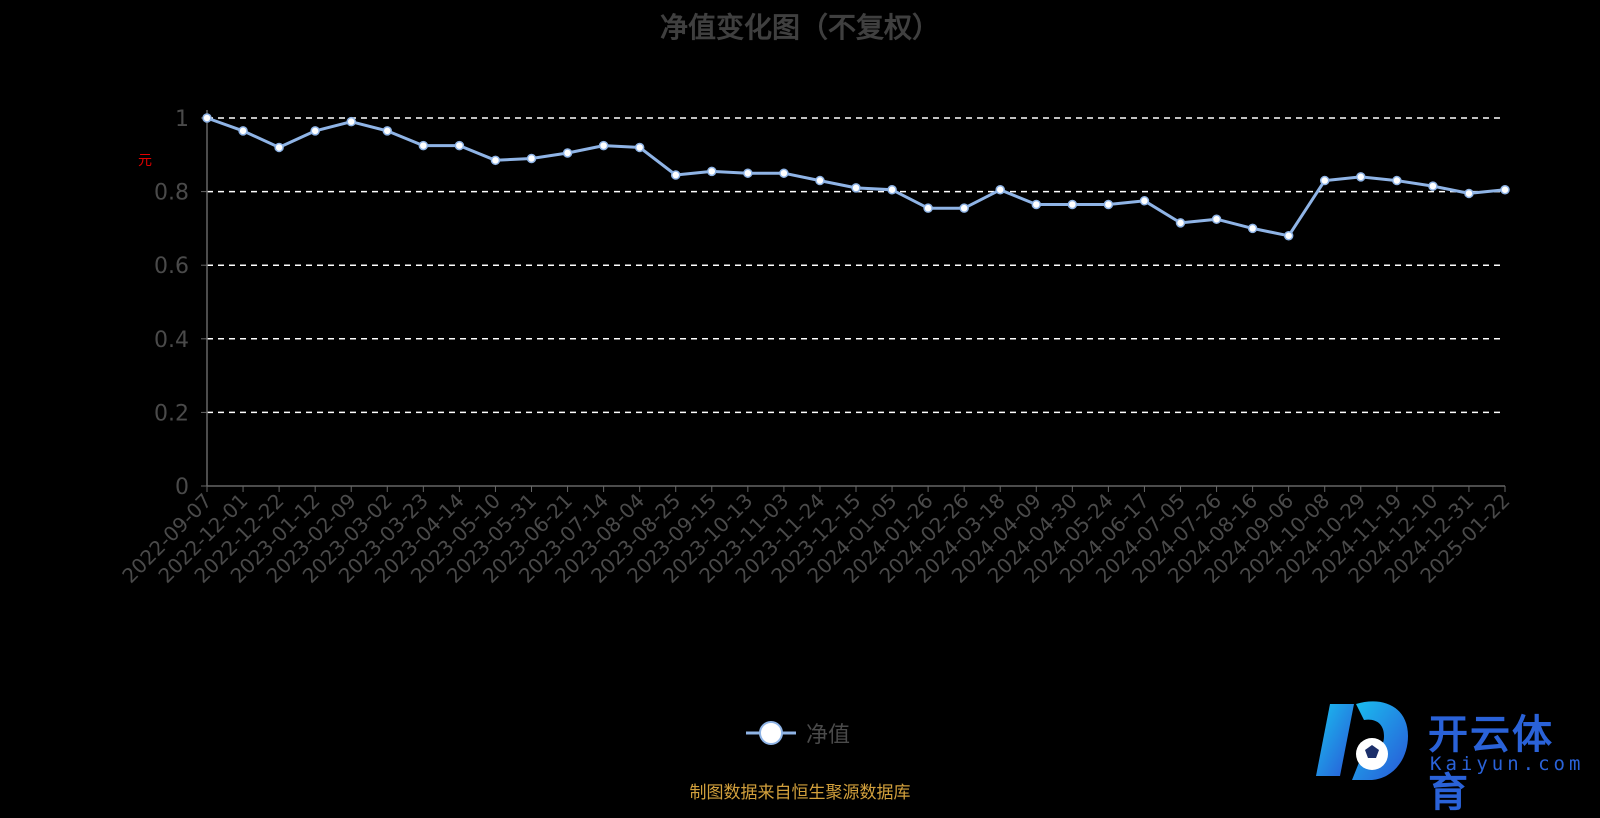  I want to click on y-tick-label: 0.8, so click(171, 193).